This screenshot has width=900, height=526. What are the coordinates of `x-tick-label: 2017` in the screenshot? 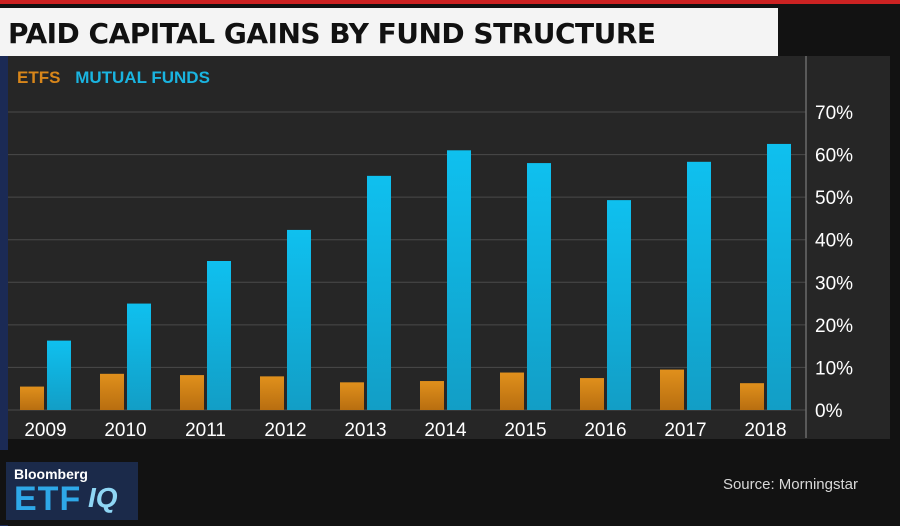 It's located at (685, 430).